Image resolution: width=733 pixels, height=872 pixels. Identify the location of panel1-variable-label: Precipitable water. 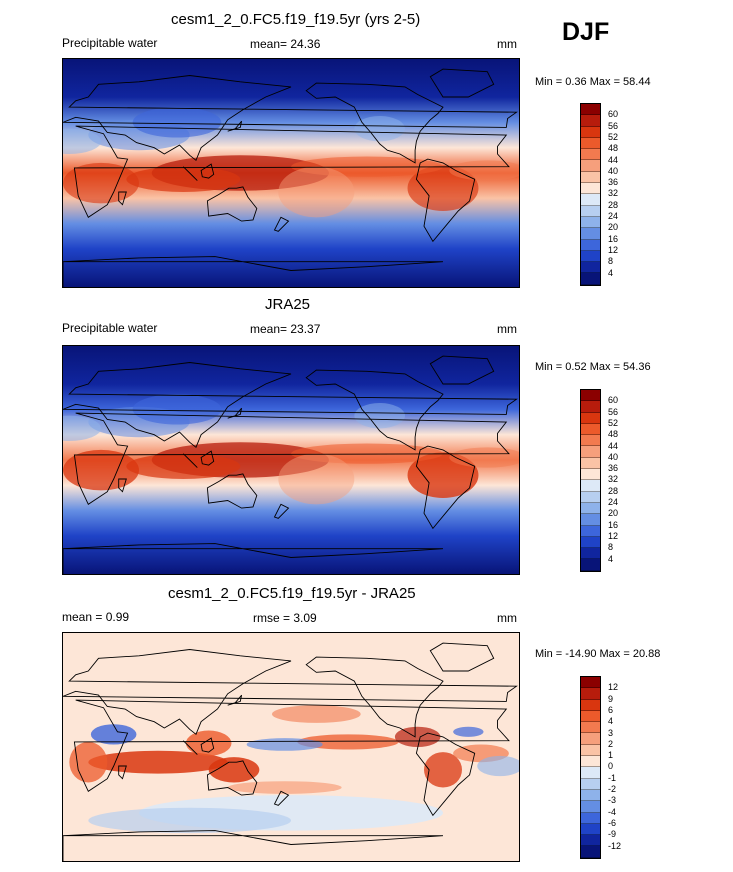
(110, 43).